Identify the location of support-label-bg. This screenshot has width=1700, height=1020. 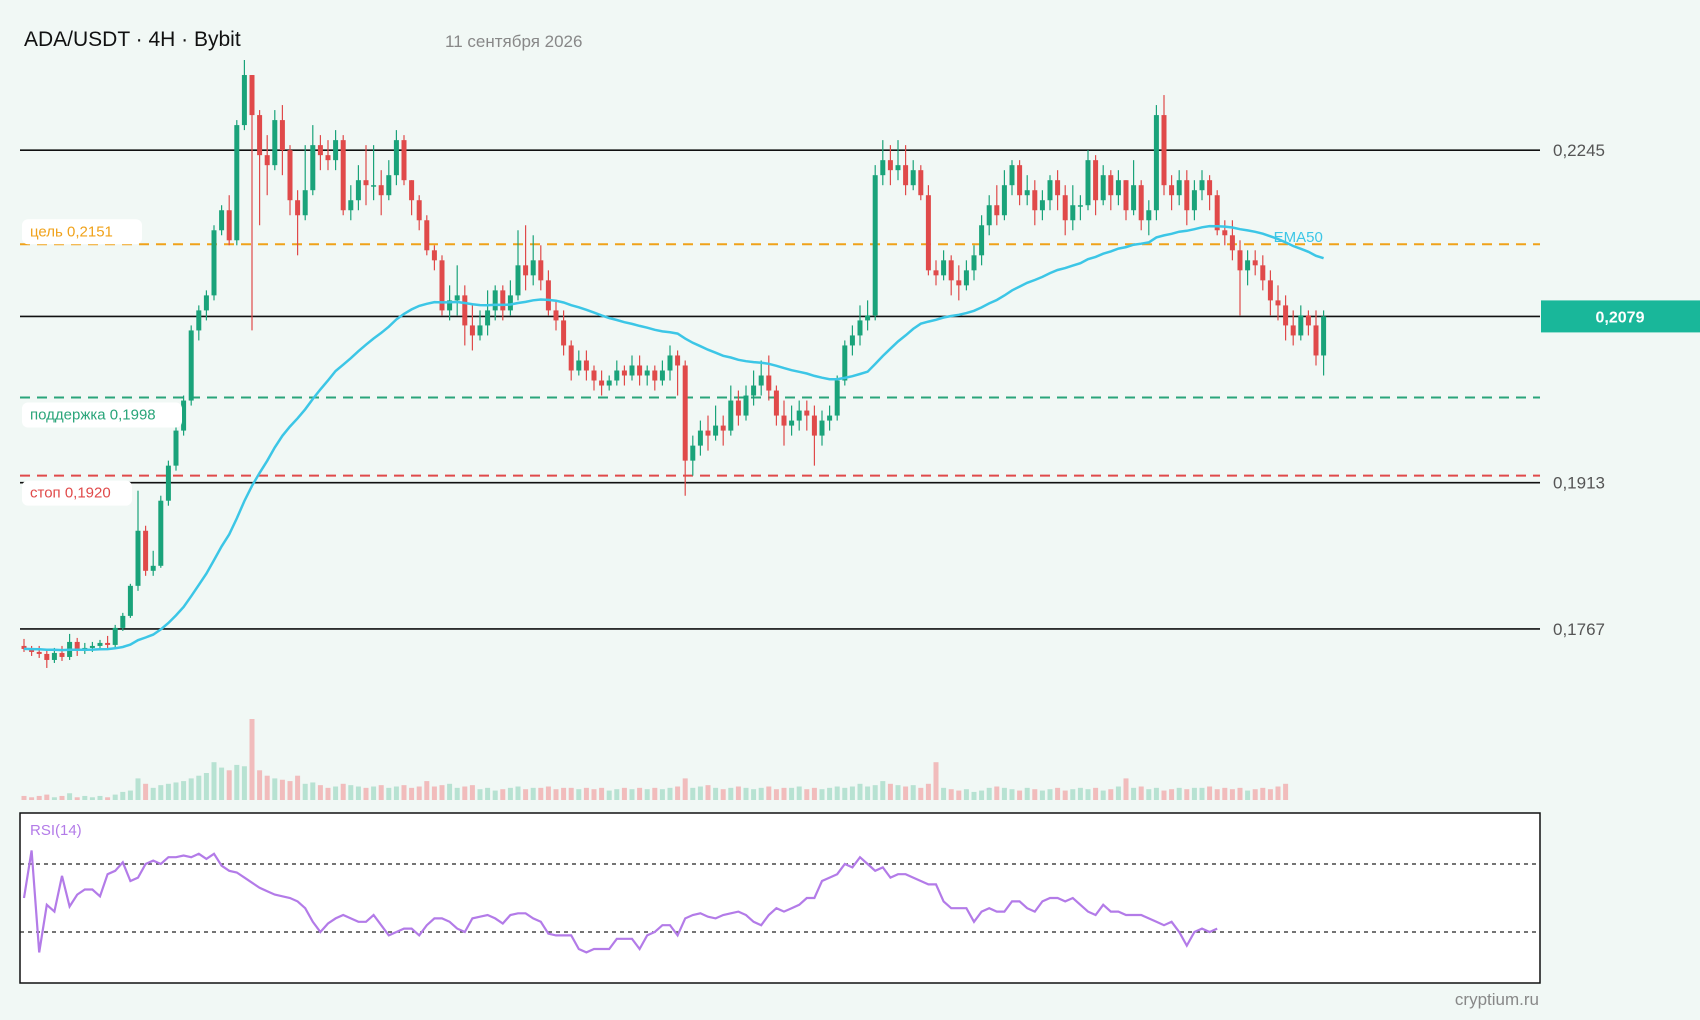
(102, 415).